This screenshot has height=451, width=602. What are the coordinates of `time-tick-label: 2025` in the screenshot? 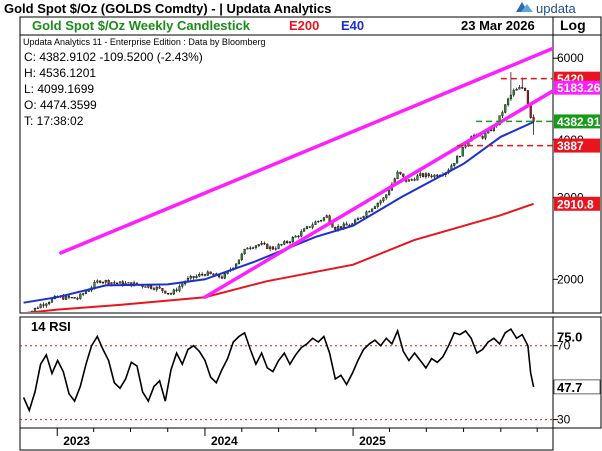 It's located at (372, 441).